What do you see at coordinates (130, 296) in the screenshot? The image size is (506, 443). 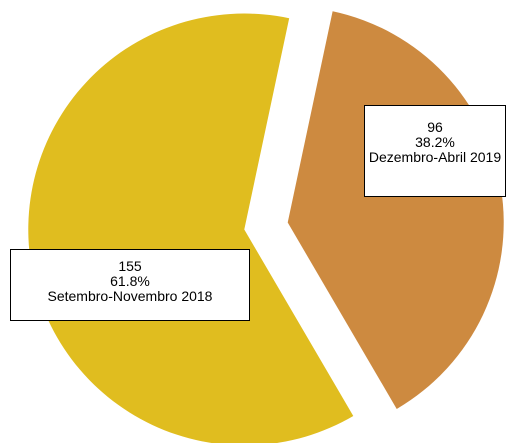 I see `label-category: Setembro-Novembro 2018` at bounding box center [130, 296].